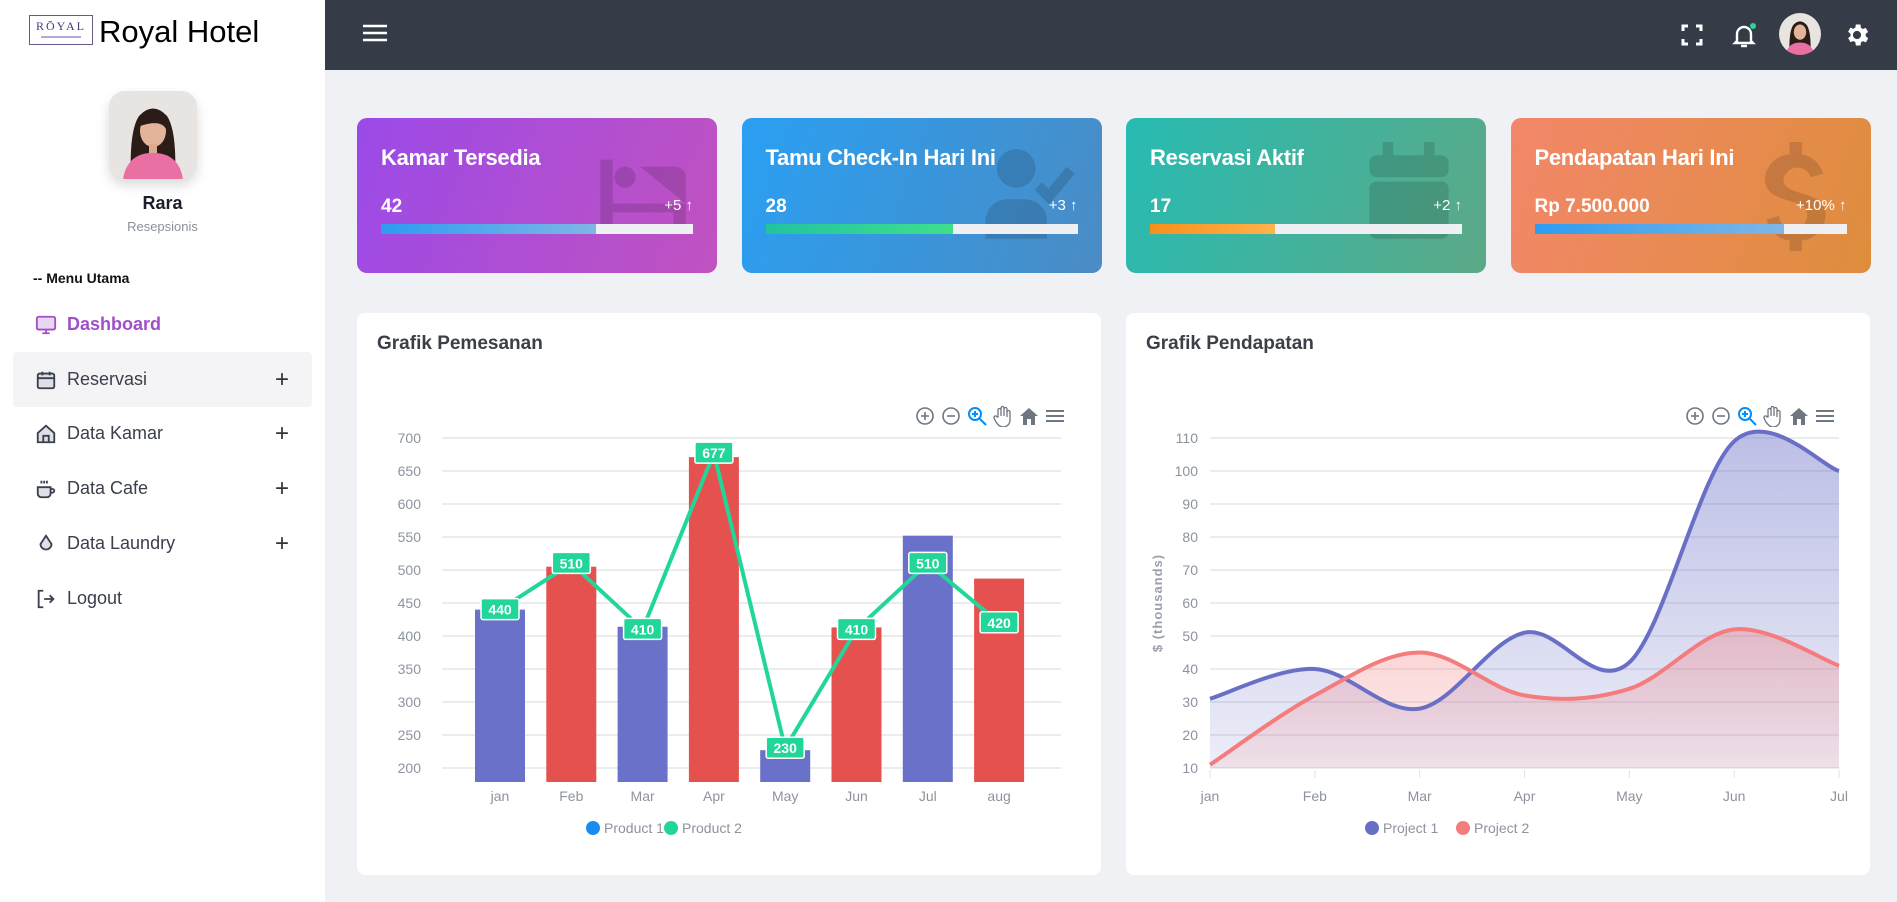 This screenshot has width=1897, height=902. I want to click on calendar-icon, so click(46, 380).